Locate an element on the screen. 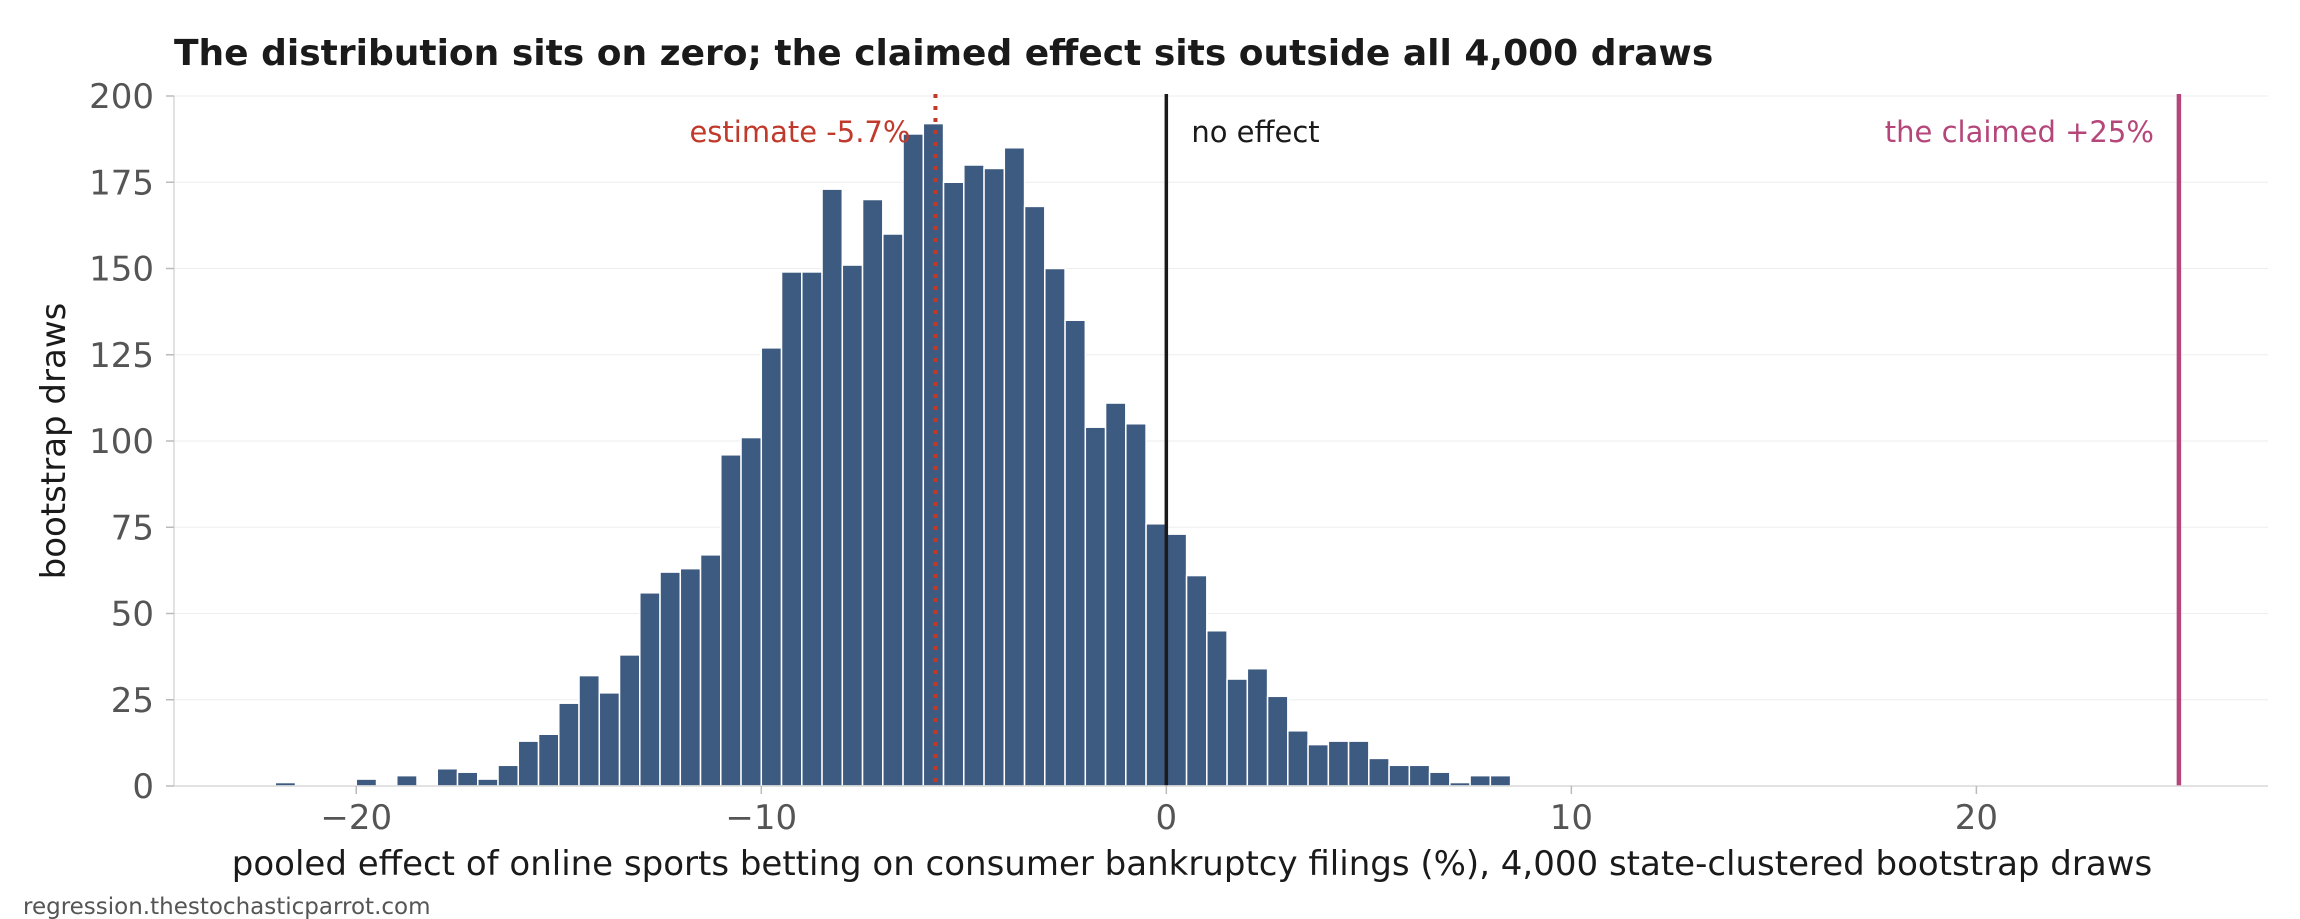 This screenshot has height=919, width=2300. x-tick-label: −10 is located at coordinates (761, 818).